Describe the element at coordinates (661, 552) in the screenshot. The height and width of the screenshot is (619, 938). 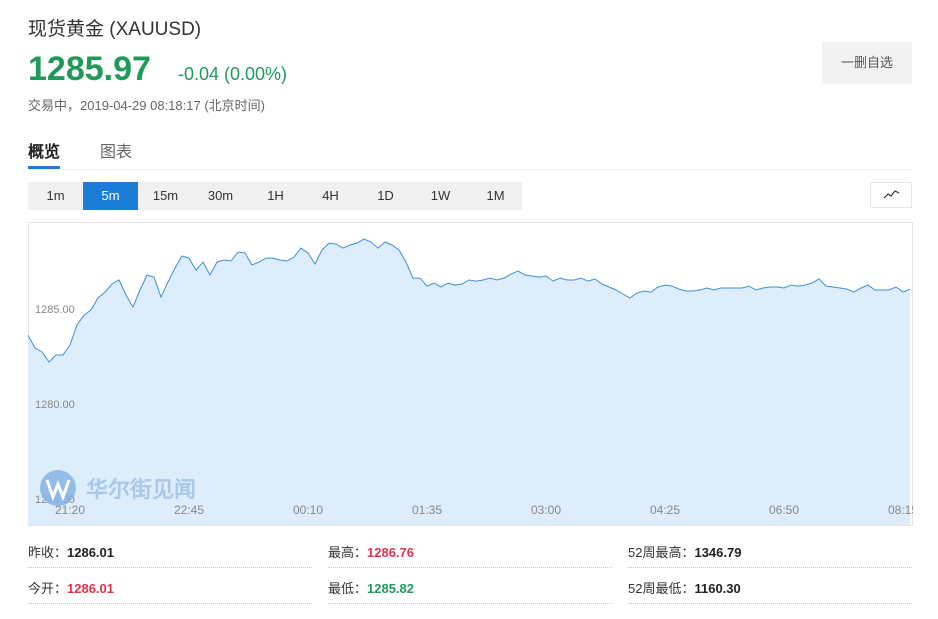
I see `stat-label: 52周最高：` at that location.